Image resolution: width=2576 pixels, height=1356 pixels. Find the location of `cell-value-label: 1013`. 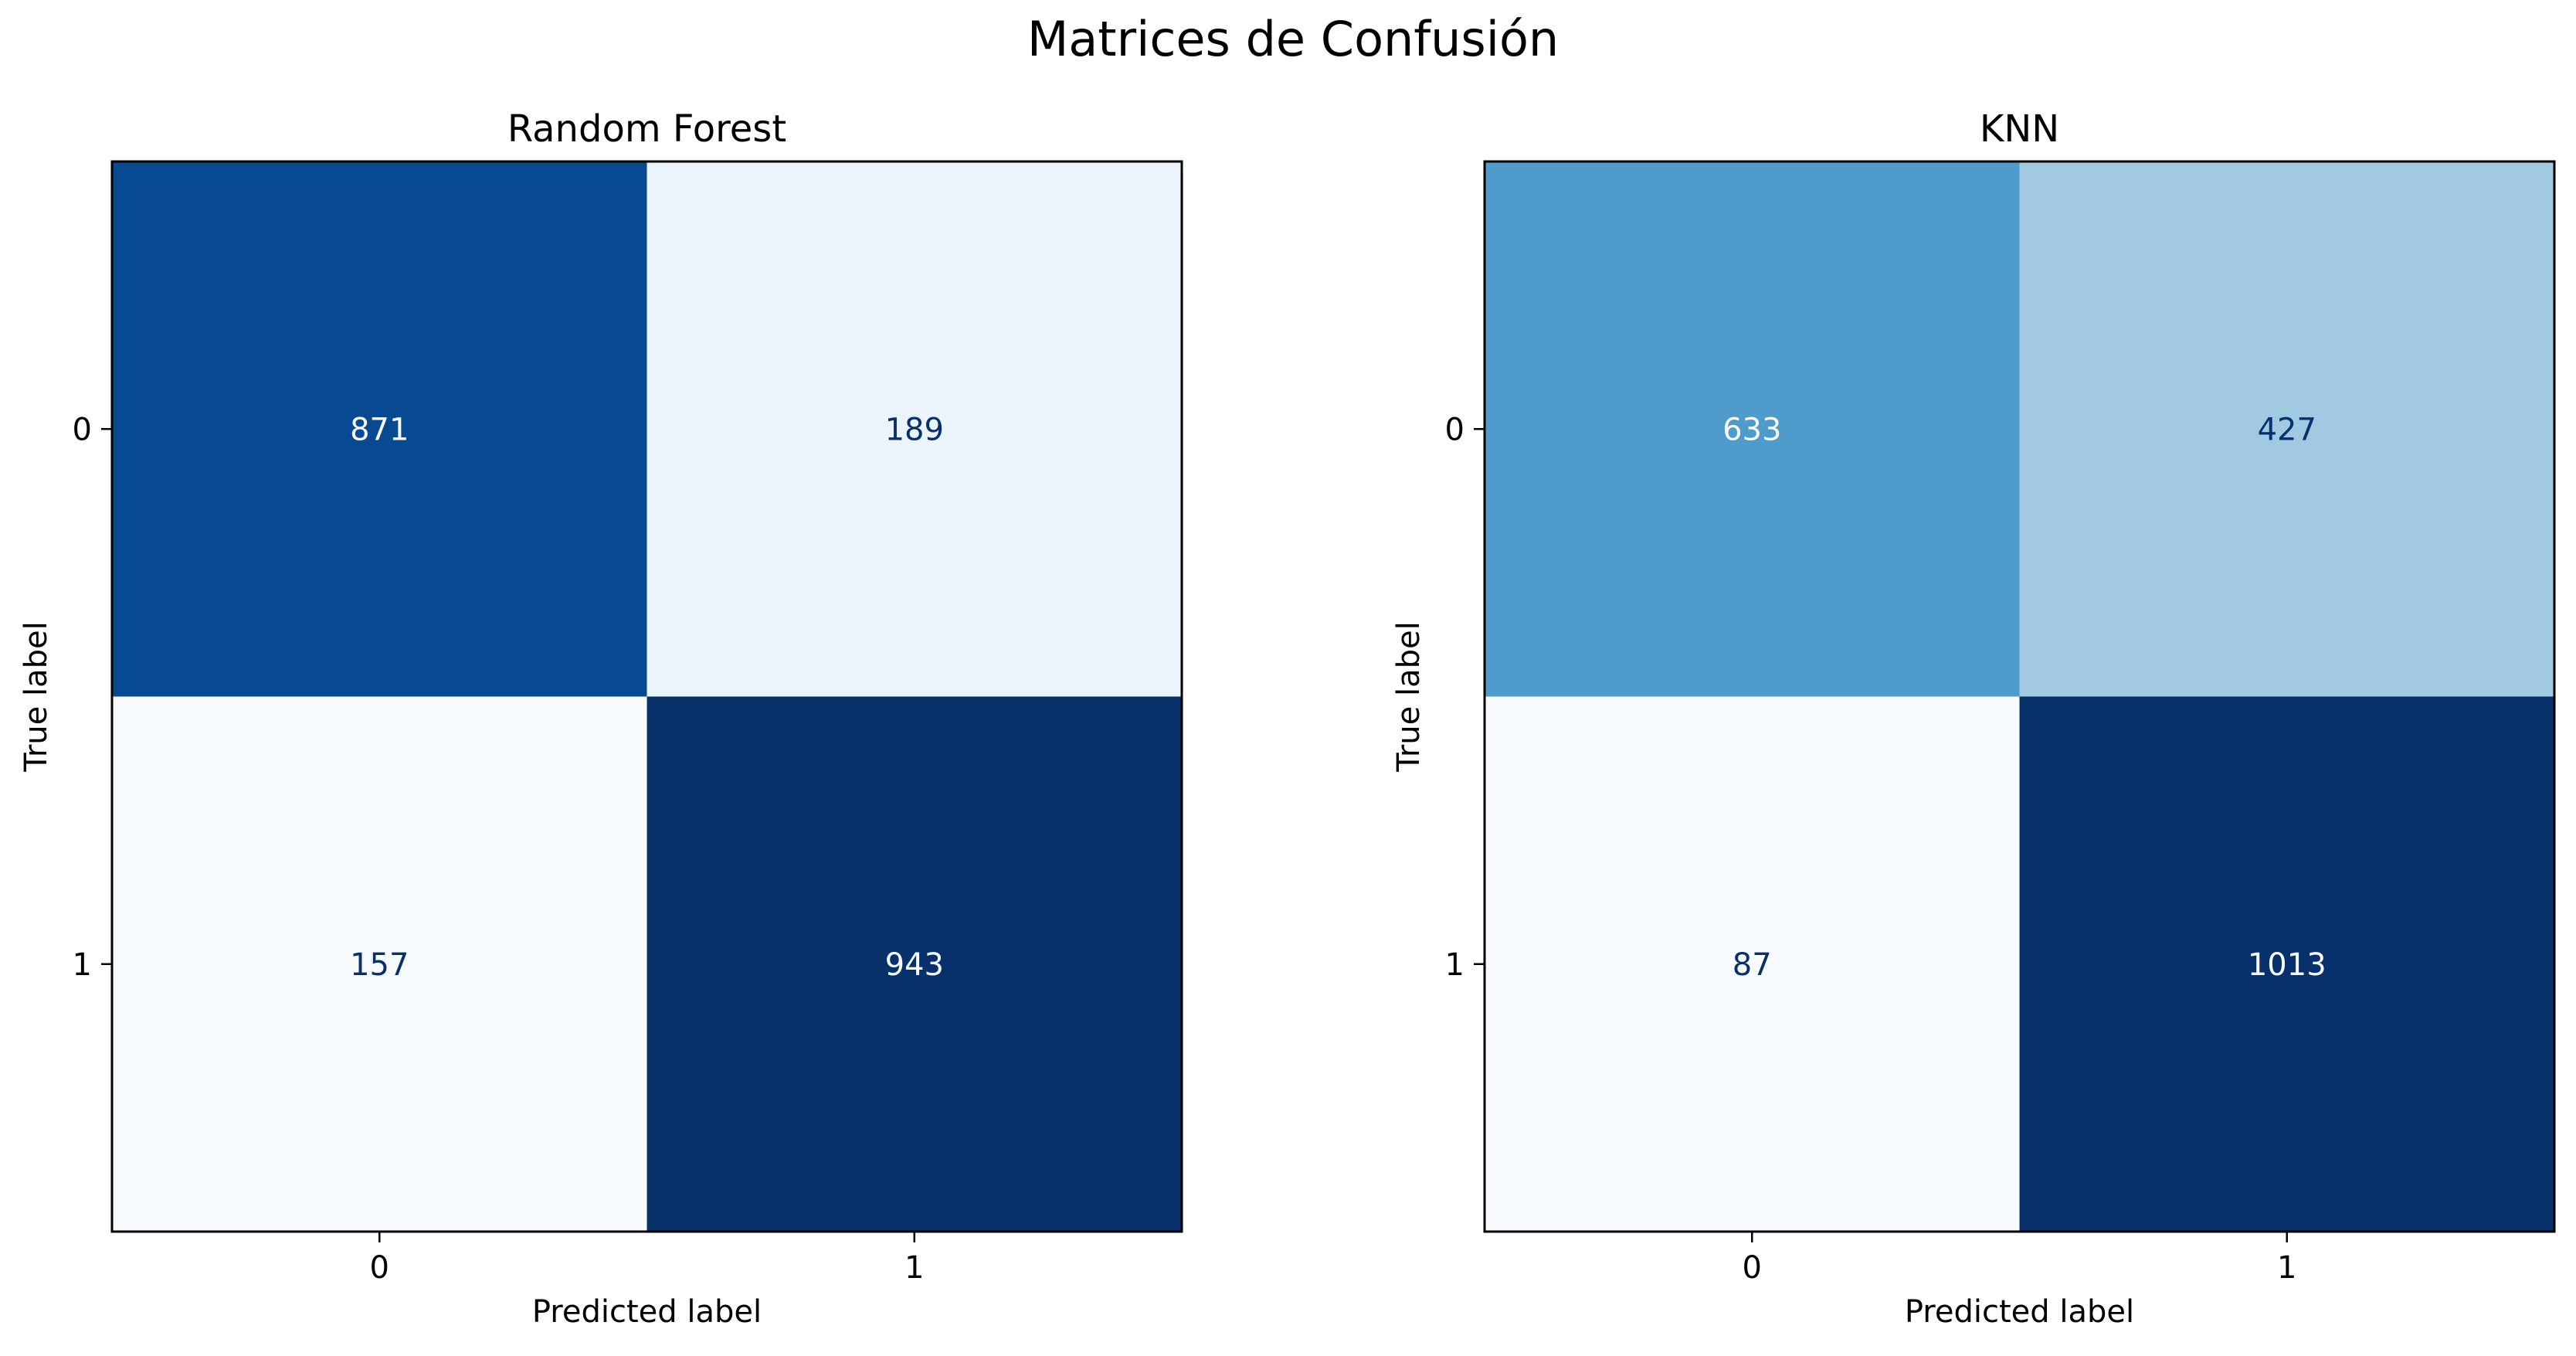

cell-value-label: 1013 is located at coordinates (2287, 965).